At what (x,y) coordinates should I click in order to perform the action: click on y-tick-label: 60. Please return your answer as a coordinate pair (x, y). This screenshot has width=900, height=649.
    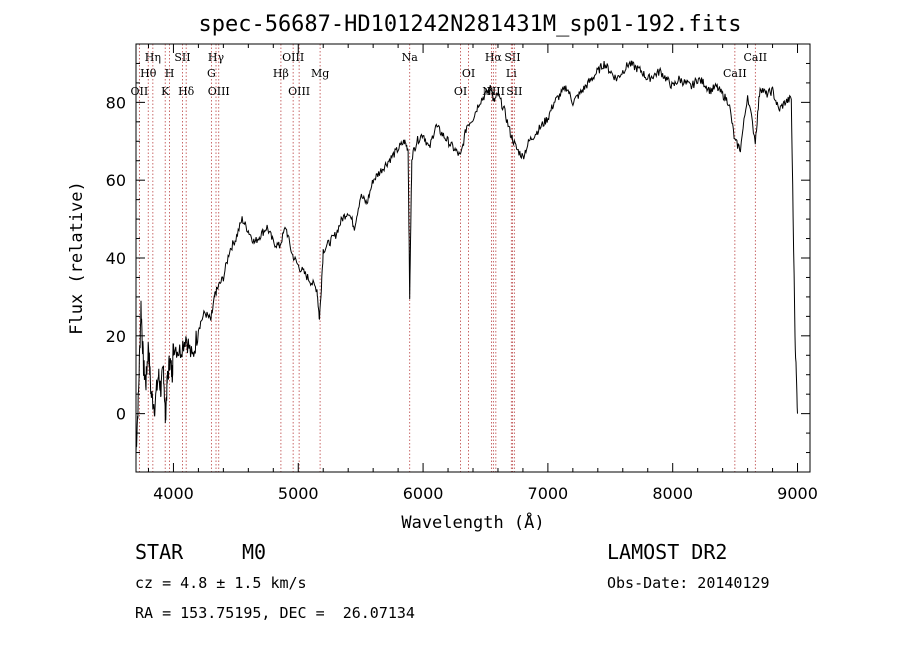
    Looking at the image, I should click on (116, 180).